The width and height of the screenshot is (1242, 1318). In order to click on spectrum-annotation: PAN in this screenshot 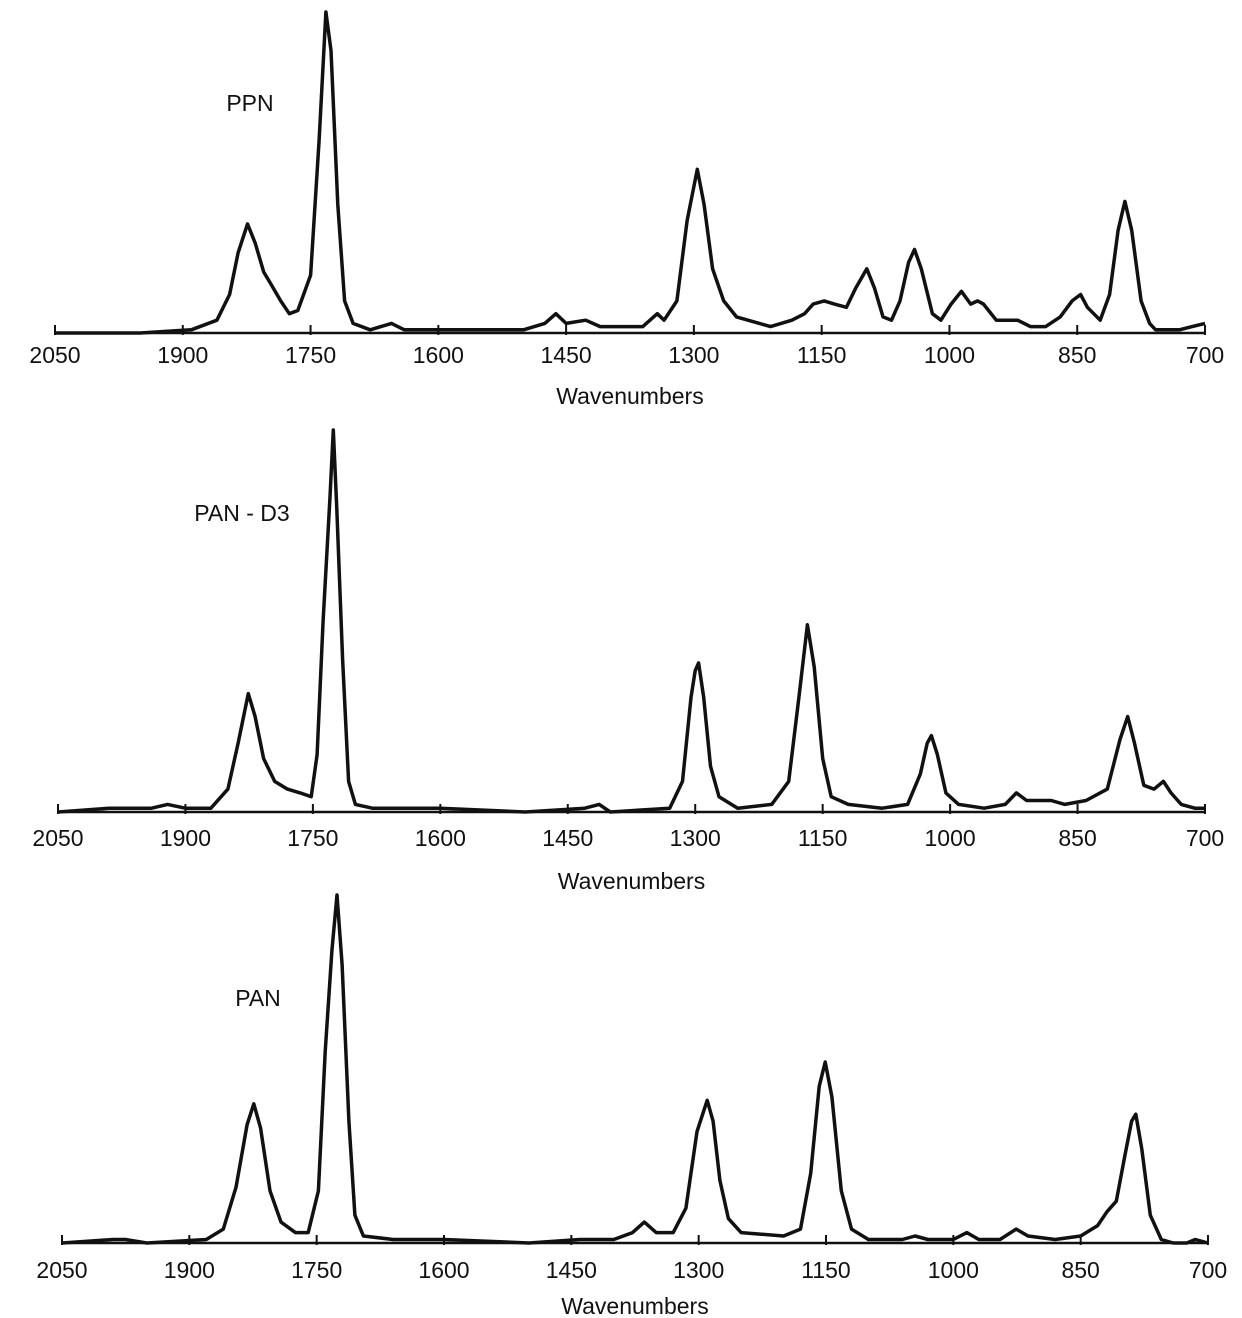, I will do `click(258, 998)`.